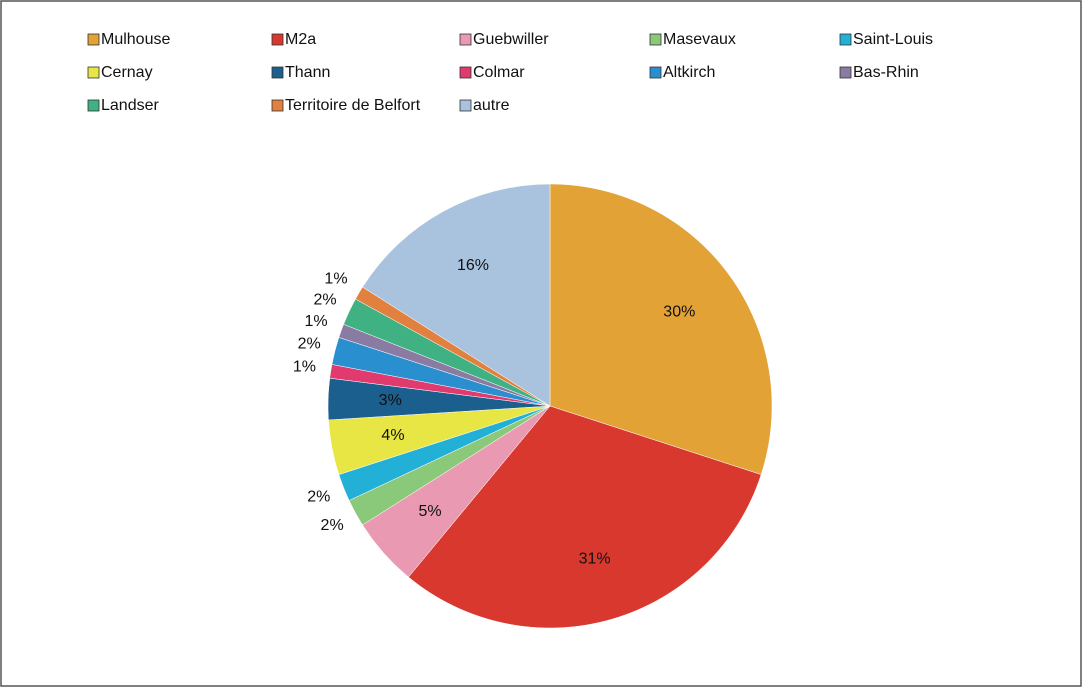  I want to click on data-label: 30%, so click(679, 311).